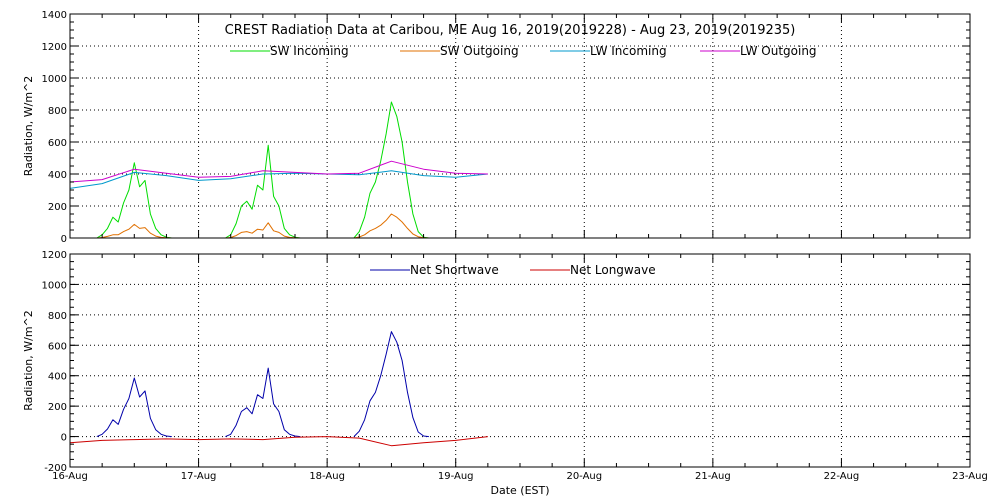 This screenshot has height=500, width=1000. I want to click on x-tick-label: 17-Aug, so click(199, 476).